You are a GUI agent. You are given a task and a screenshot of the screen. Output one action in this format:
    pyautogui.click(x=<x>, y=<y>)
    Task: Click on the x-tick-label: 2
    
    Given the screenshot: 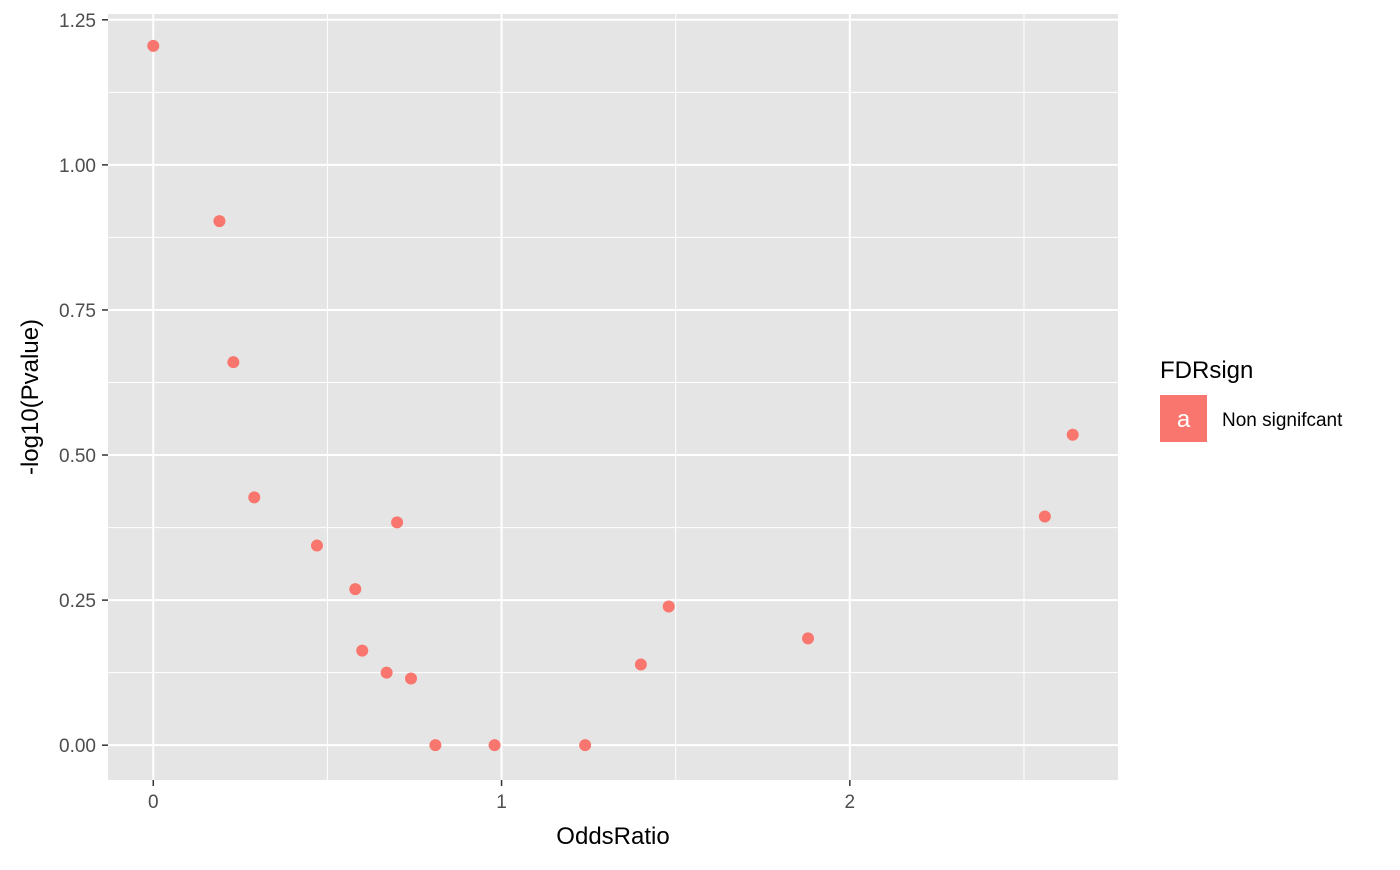 What is the action you would take?
    pyautogui.click(x=850, y=802)
    